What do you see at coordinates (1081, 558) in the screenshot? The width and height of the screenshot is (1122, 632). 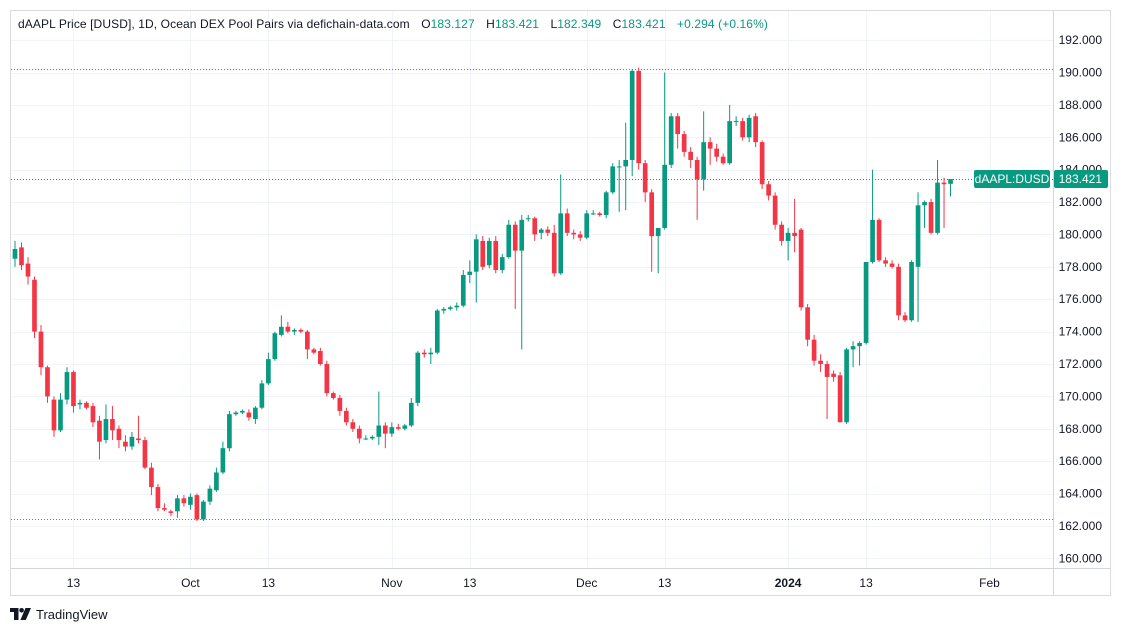 I see `y-tick-label: 160.000` at bounding box center [1081, 558].